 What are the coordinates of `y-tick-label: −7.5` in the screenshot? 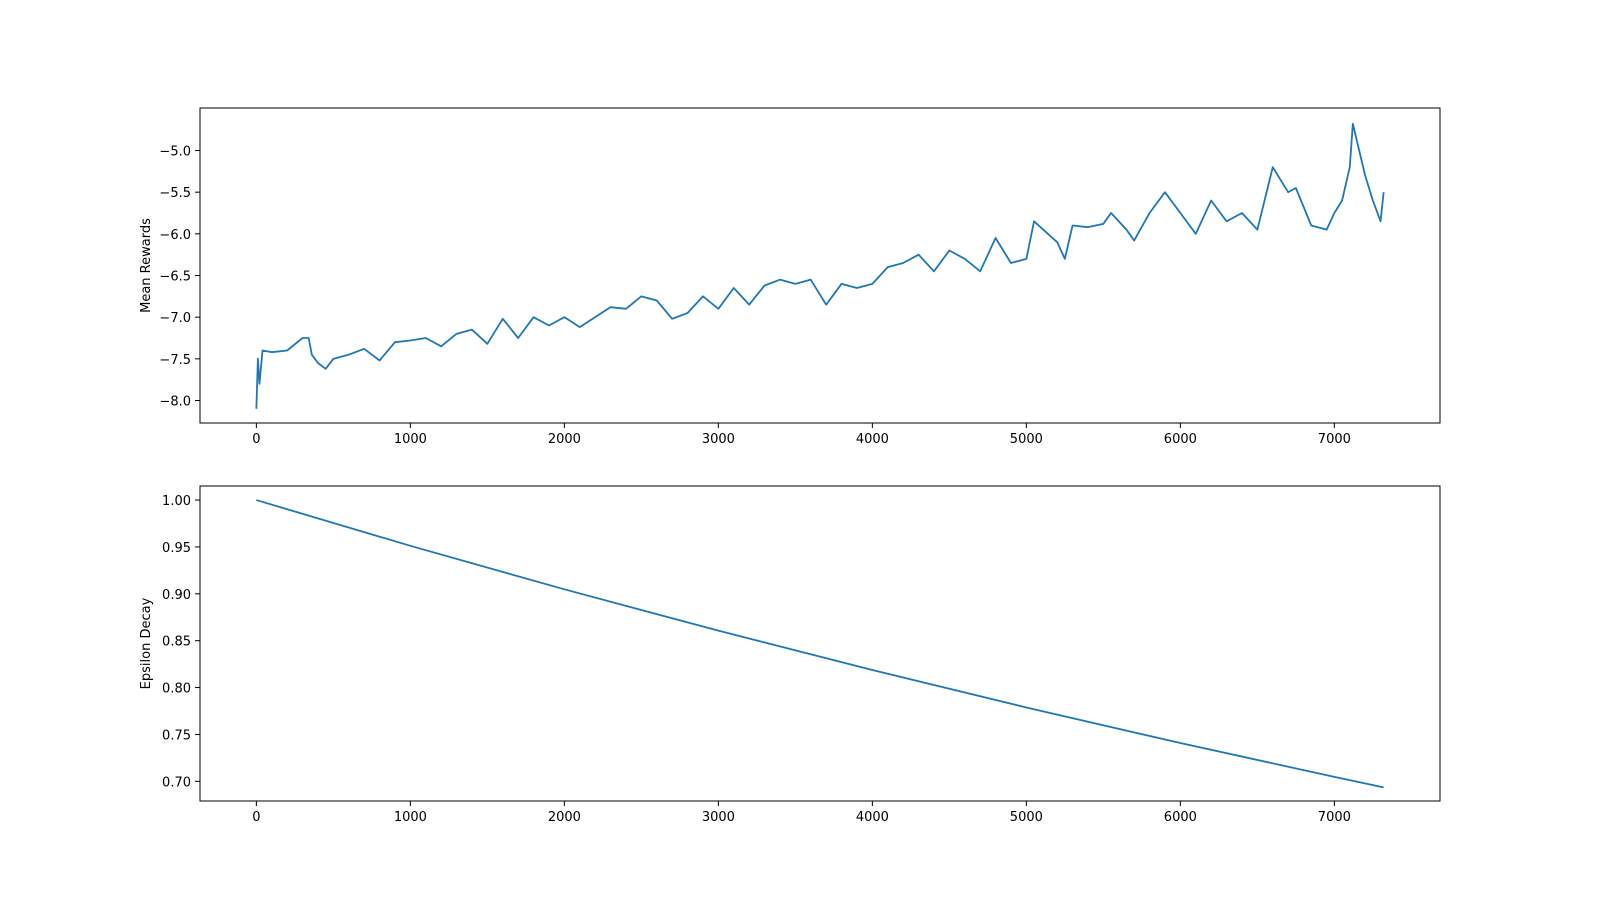 It's located at (175, 360).